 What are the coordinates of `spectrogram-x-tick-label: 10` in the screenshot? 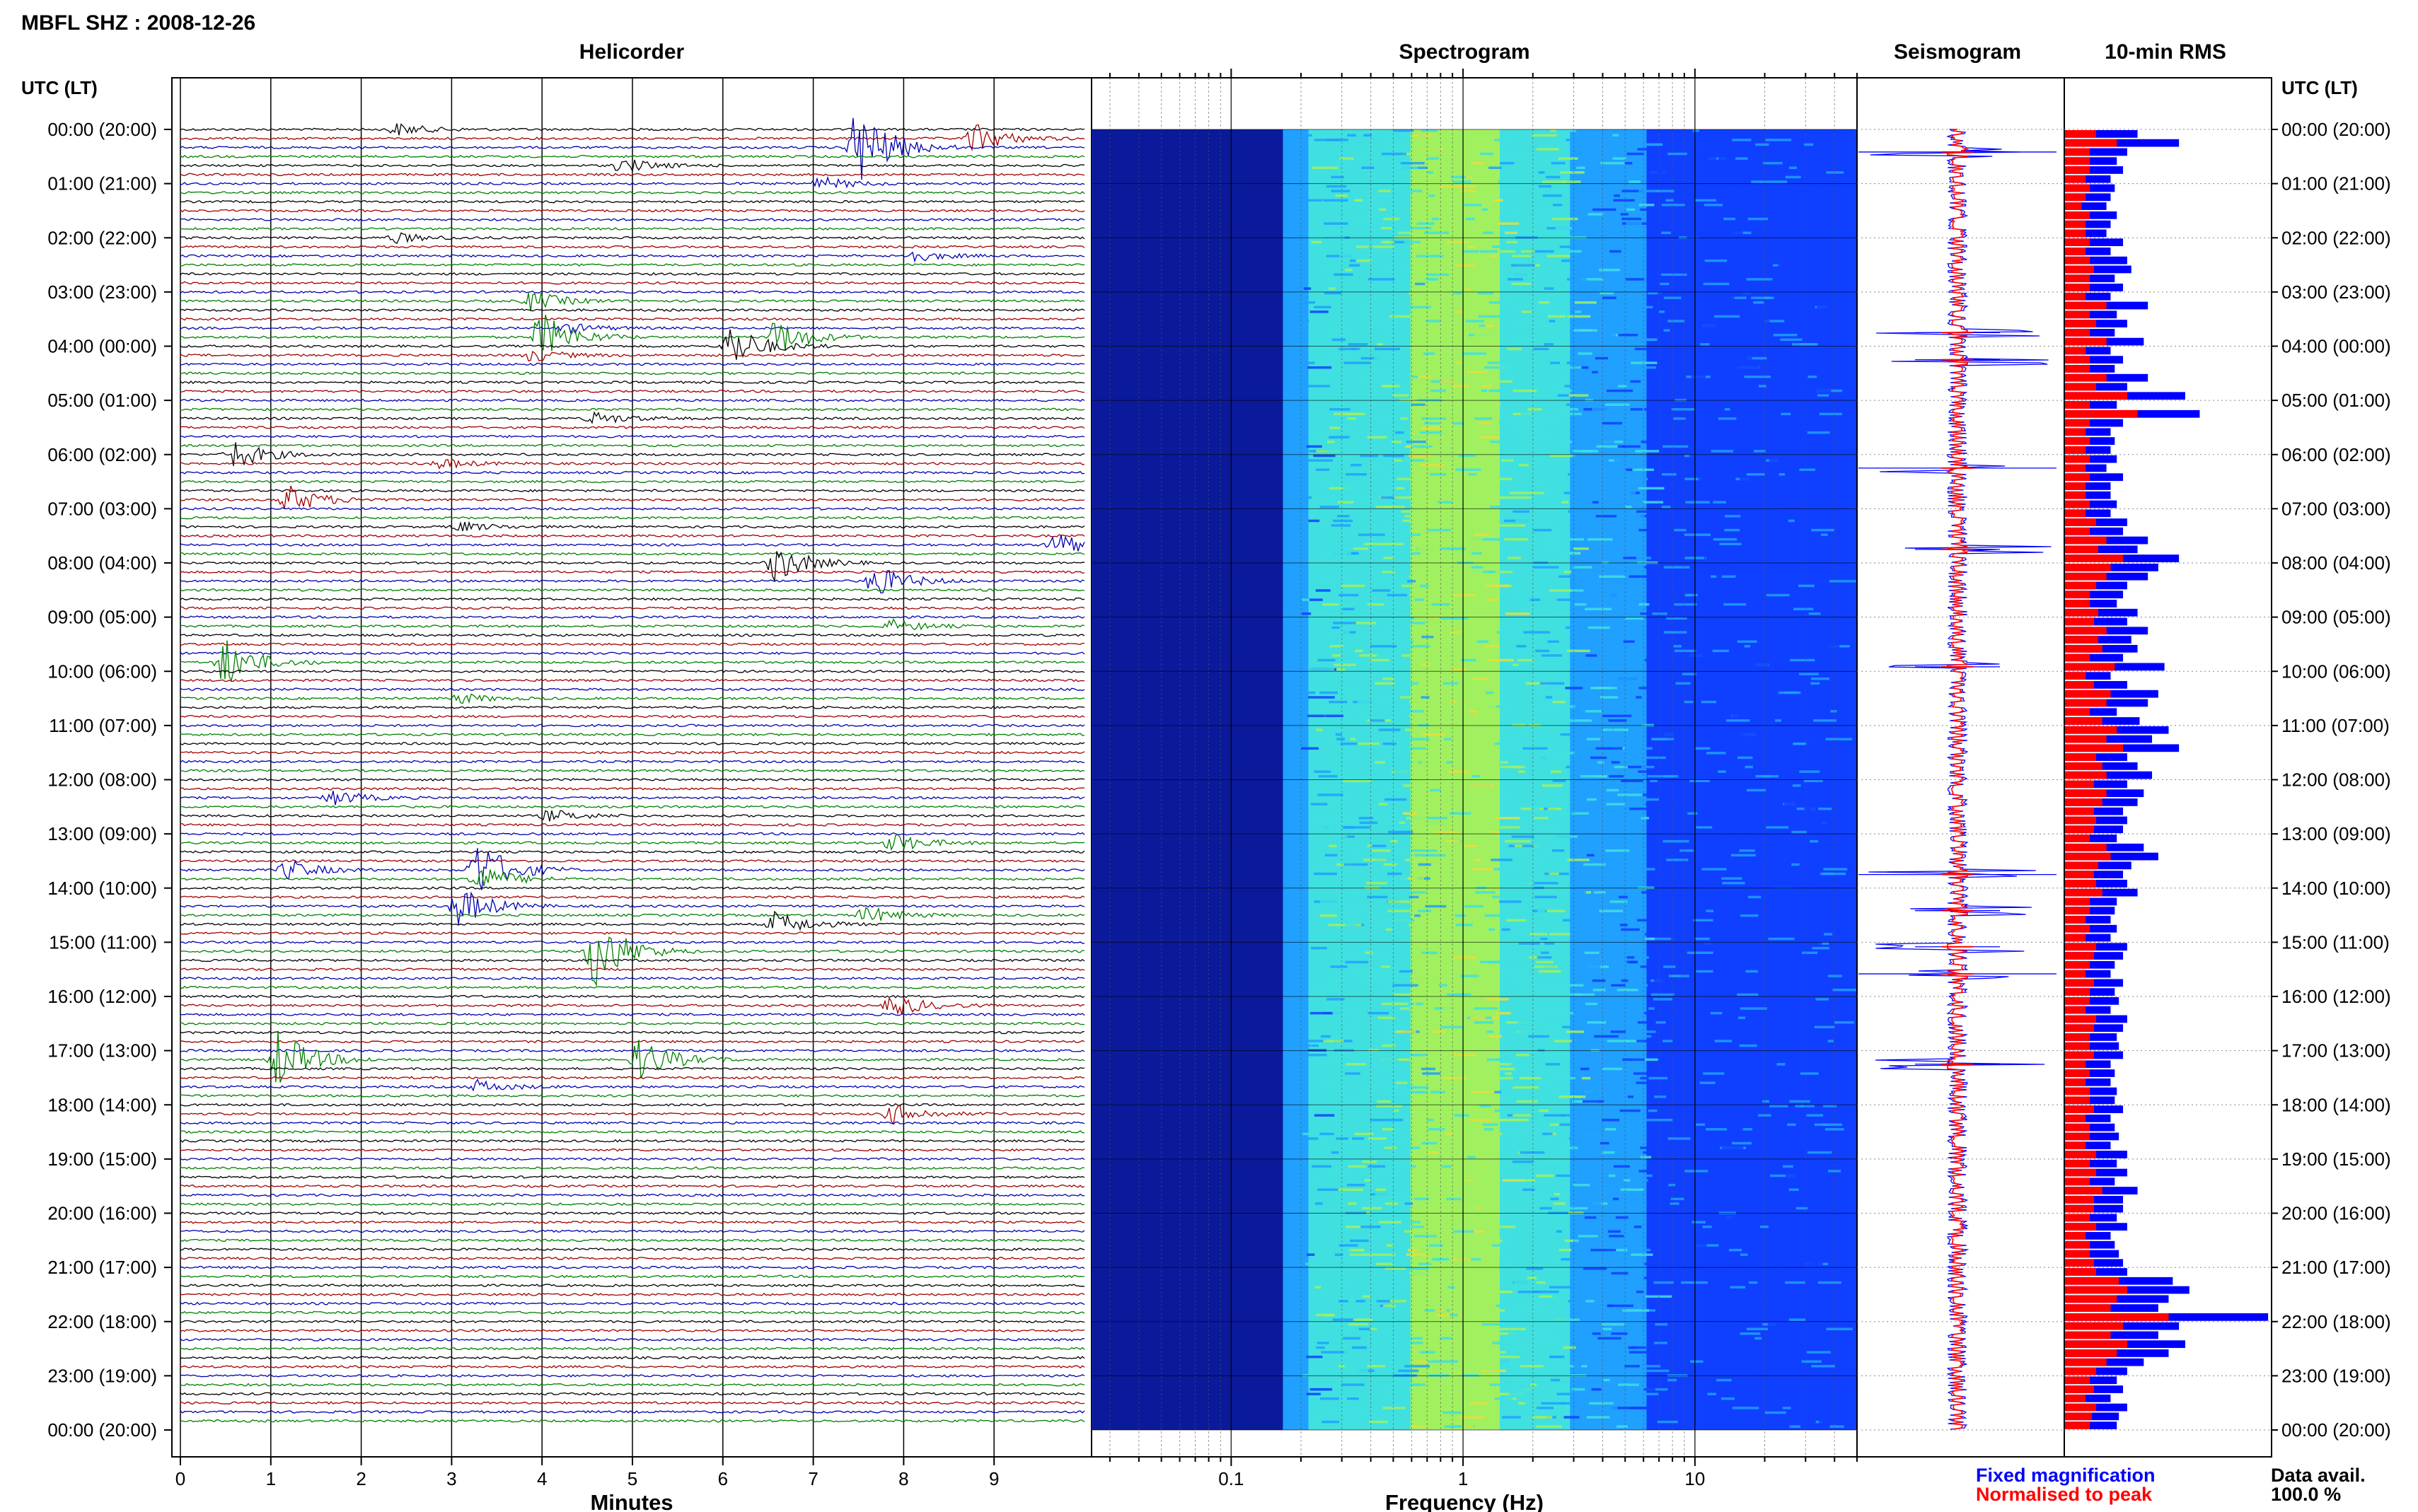 It's located at (1694, 1478).